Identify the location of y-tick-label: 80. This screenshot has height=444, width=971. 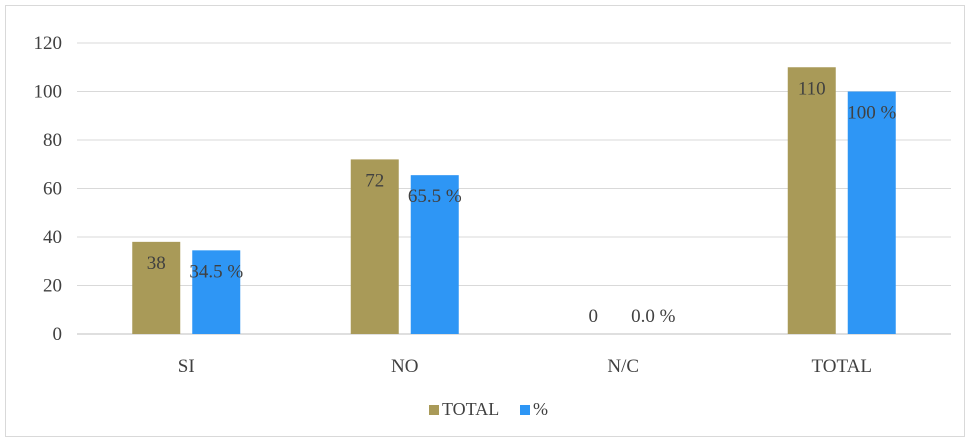
(52, 140).